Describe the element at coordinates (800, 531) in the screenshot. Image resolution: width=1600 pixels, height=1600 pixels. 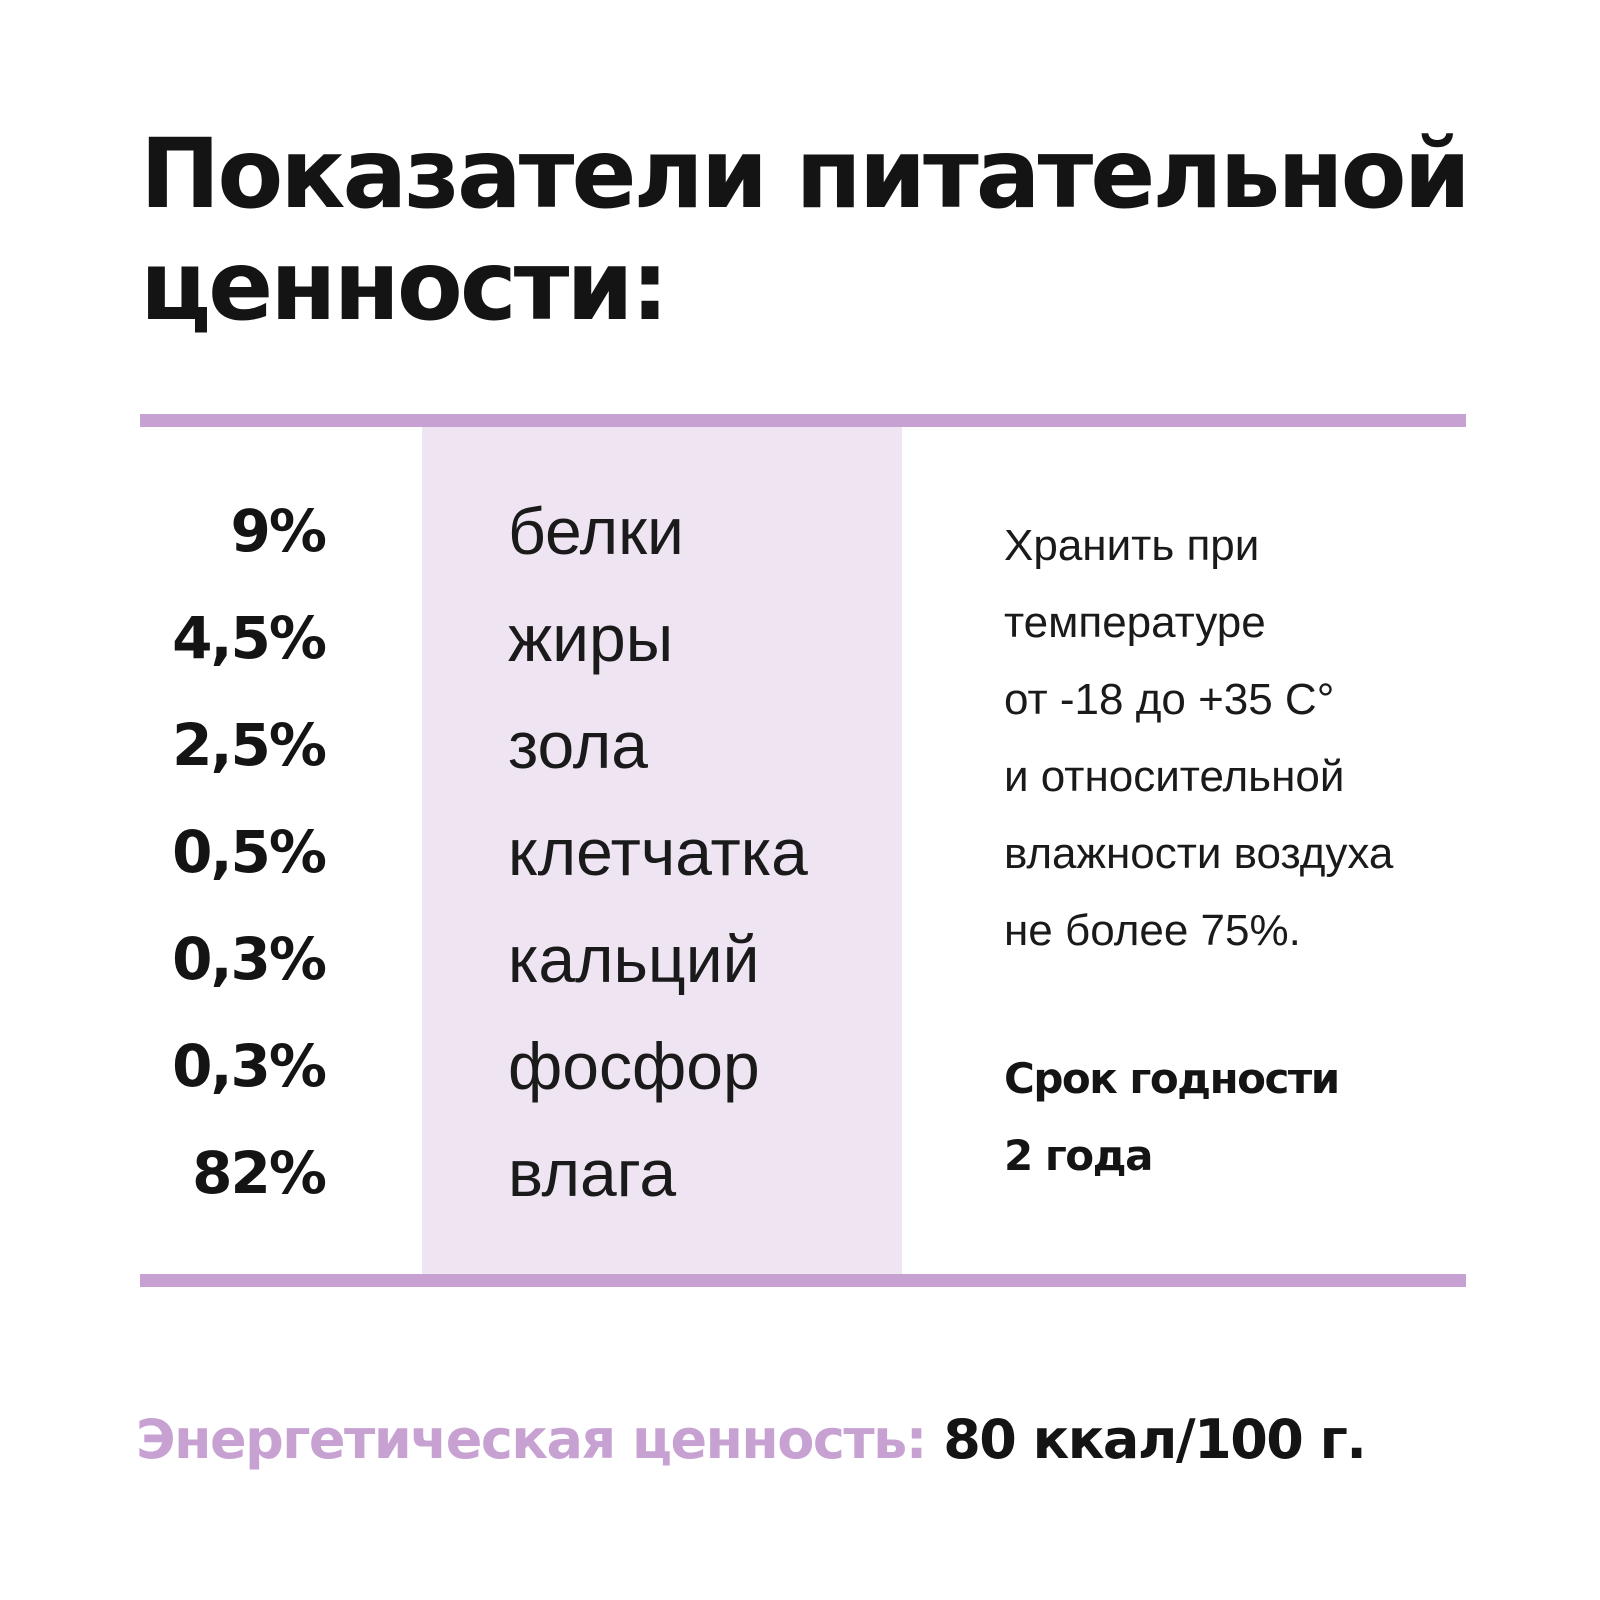
I see `nutrient-row-protein: 9% белки` at that location.